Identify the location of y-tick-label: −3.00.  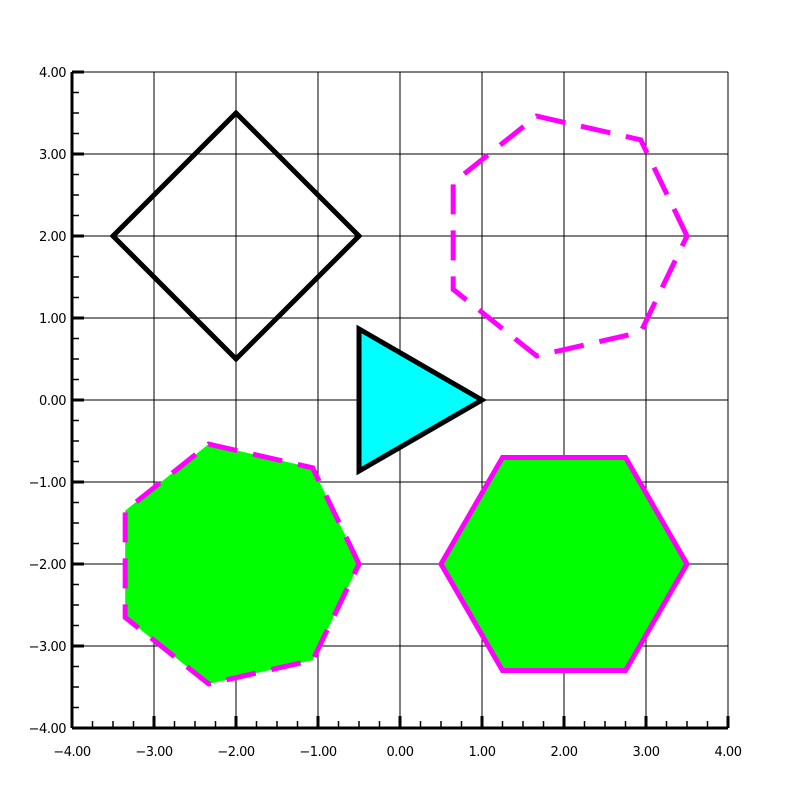
(48, 647).